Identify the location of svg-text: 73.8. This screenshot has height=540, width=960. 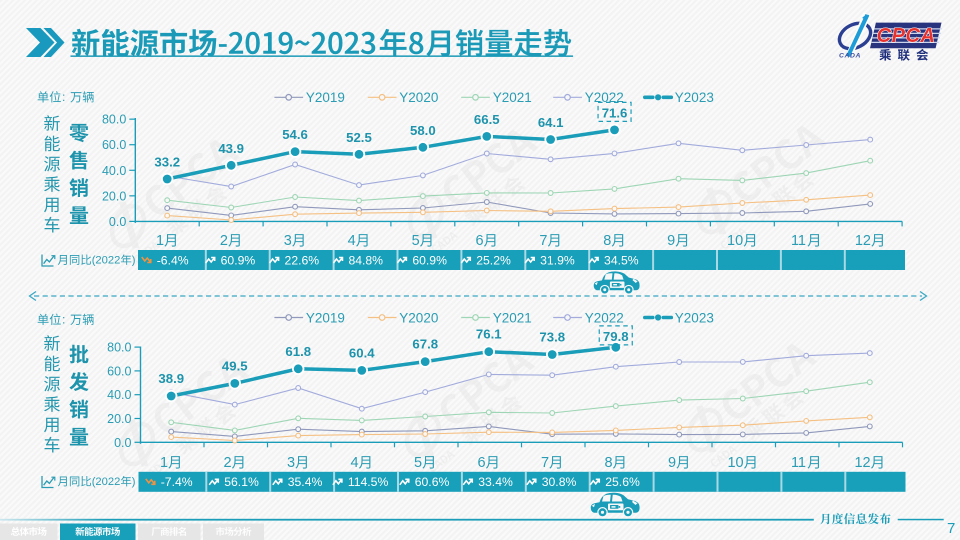
(552, 336).